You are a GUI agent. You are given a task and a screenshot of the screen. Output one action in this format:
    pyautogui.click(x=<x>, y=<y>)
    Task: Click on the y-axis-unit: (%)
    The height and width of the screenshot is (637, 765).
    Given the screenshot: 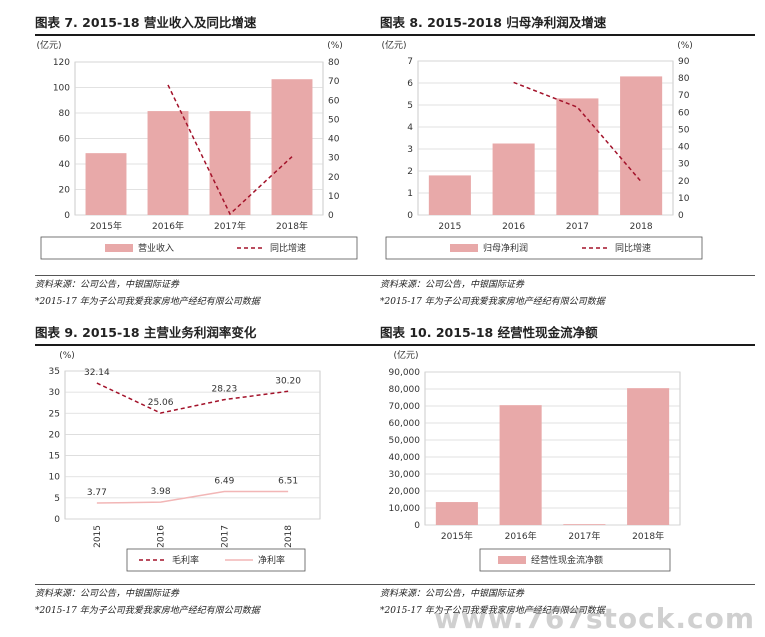 What is the action you would take?
    pyautogui.click(x=67, y=356)
    